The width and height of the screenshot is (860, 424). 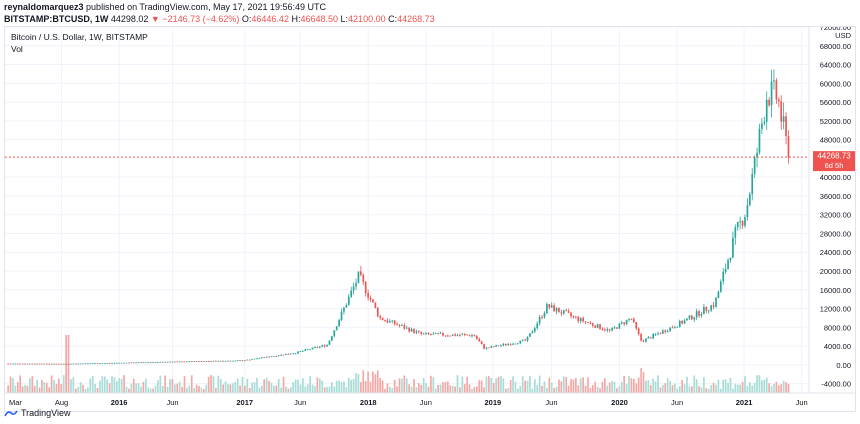 I want to click on time-tick-label: Aug, so click(x=61, y=402).